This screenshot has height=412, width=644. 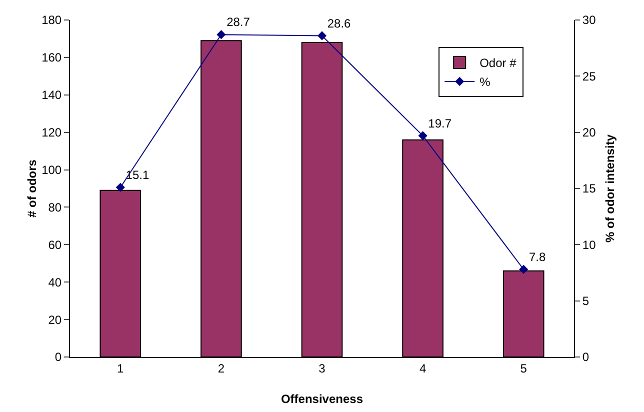 What do you see at coordinates (52, 20) in the screenshot?
I see `y-tick-label: 180` at bounding box center [52, 20].